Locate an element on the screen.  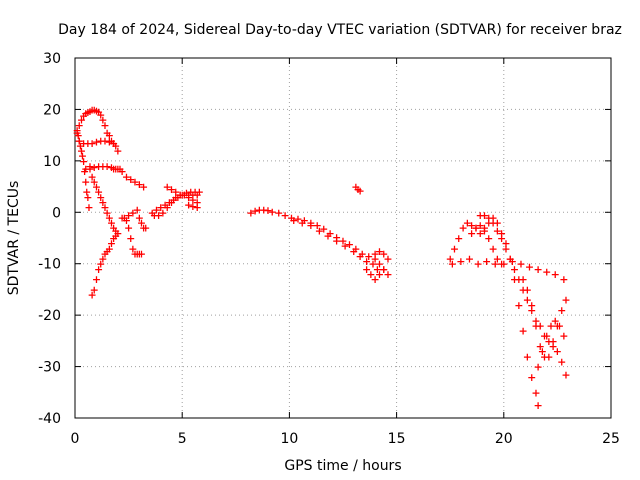
x-axis-label: GPS time / hours is located at coordinates (342, 466).